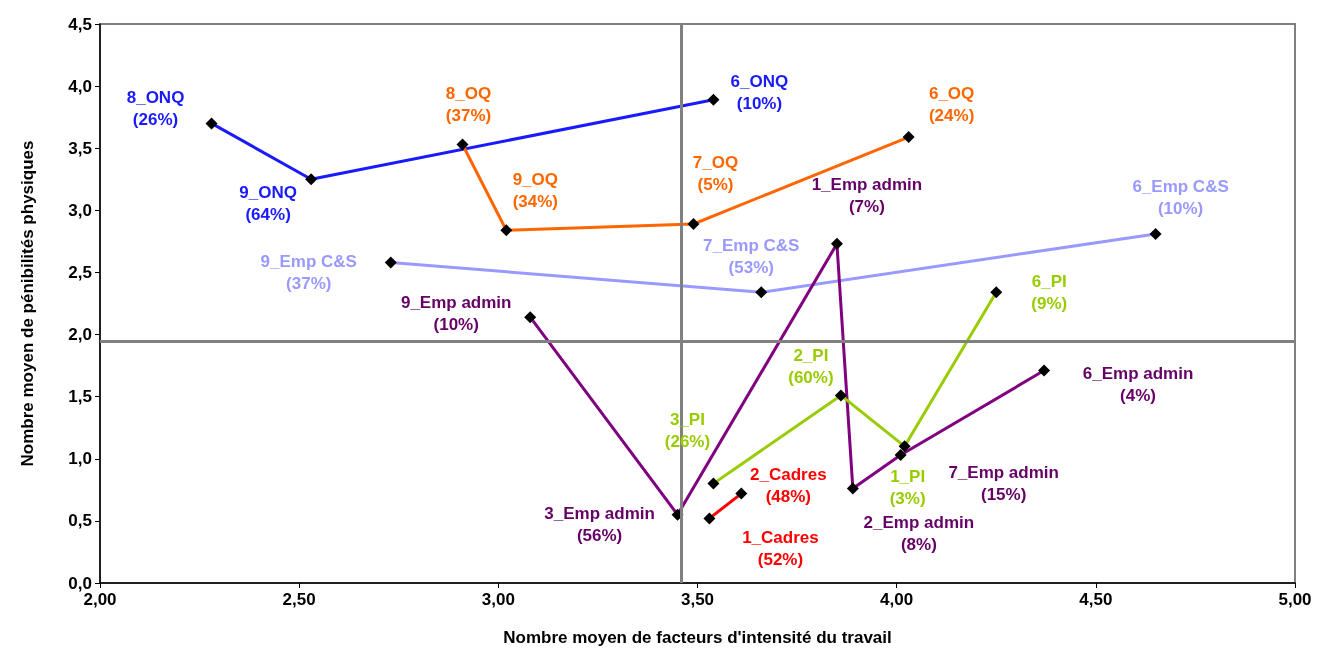  Describe the element at coordinates (697, 637) in the screenshot. I see `x-axis-title: Nombre moyen de facteurs d'intensité du travail` at that location.